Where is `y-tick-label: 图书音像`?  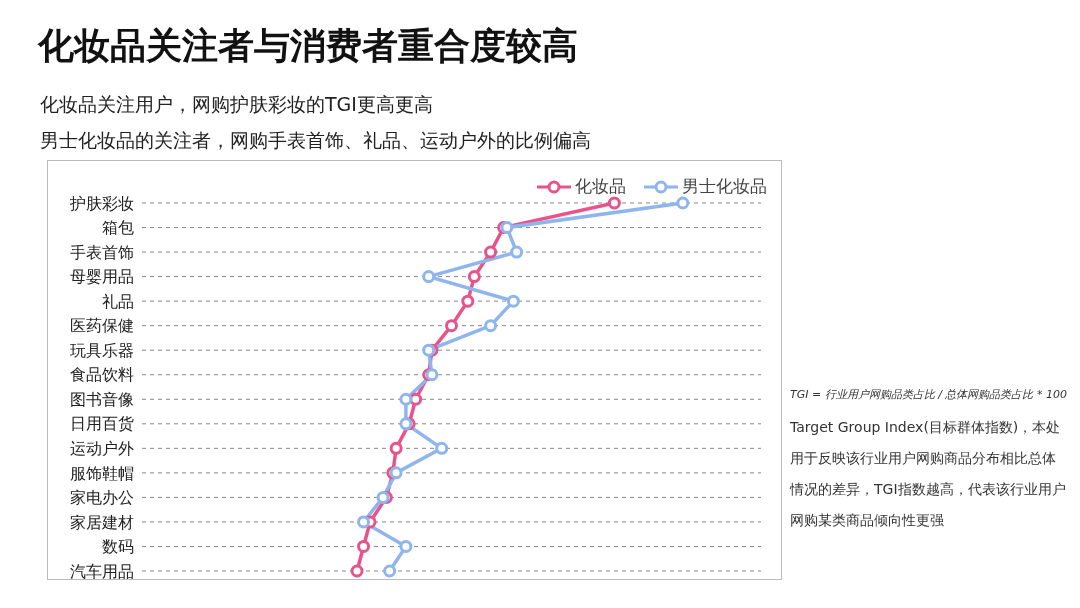 y-tick-label: 图书音像 is located at coordinates (102, 399).